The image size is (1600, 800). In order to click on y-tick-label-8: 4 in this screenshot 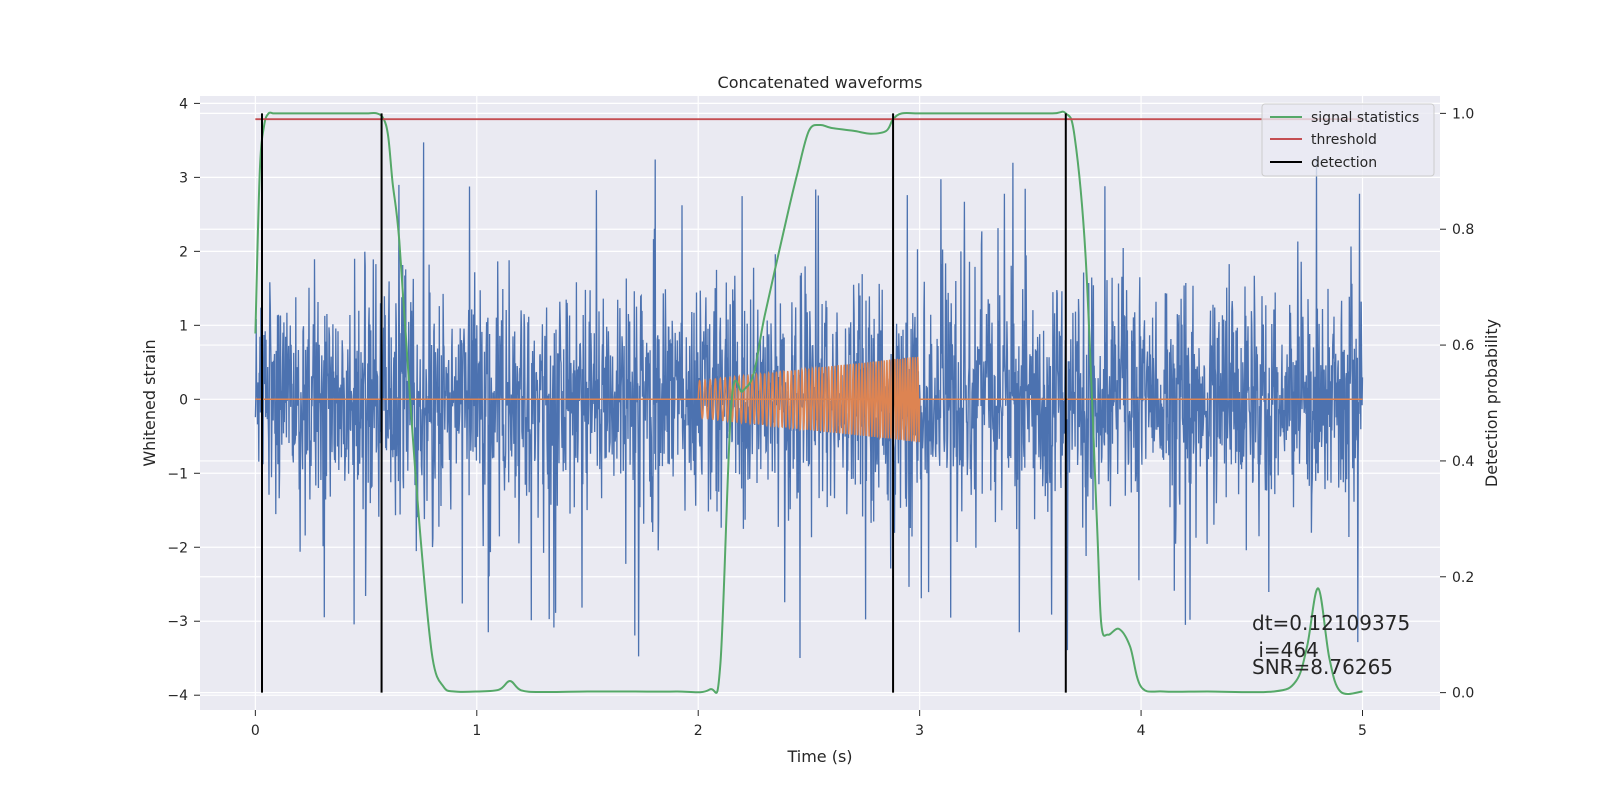, I will do `click(183, 104)`.